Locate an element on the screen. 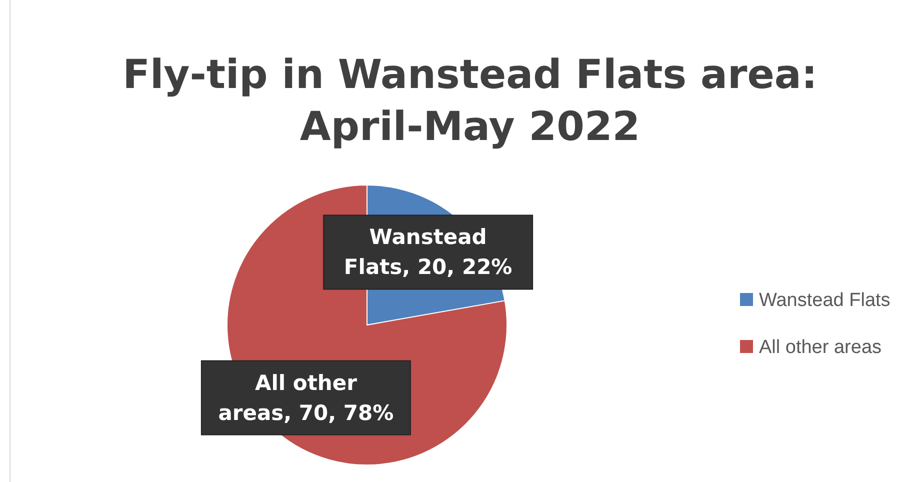  data-label: All other areas, 70, 78% is located at coordinates (306, 397).